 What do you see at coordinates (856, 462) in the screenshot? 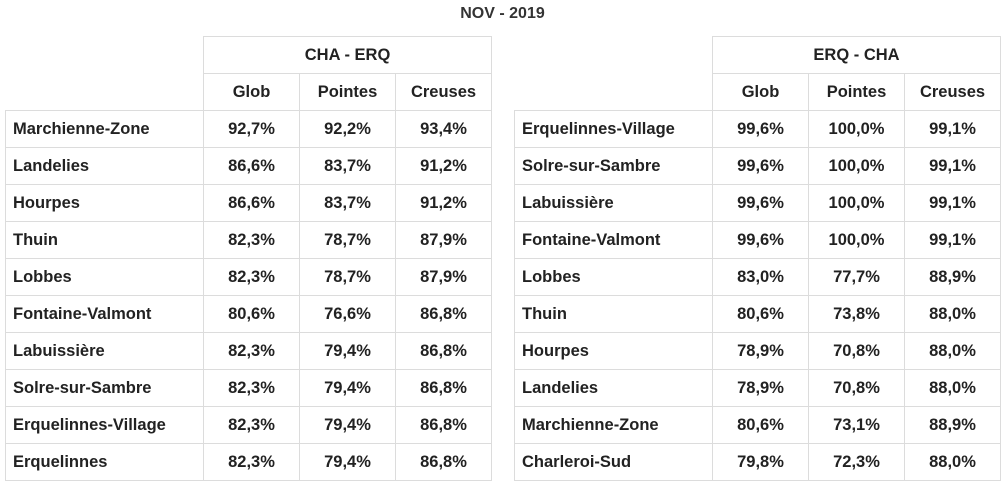
I see `value-pointes: 72,3%` at bounding box center [856, 462].